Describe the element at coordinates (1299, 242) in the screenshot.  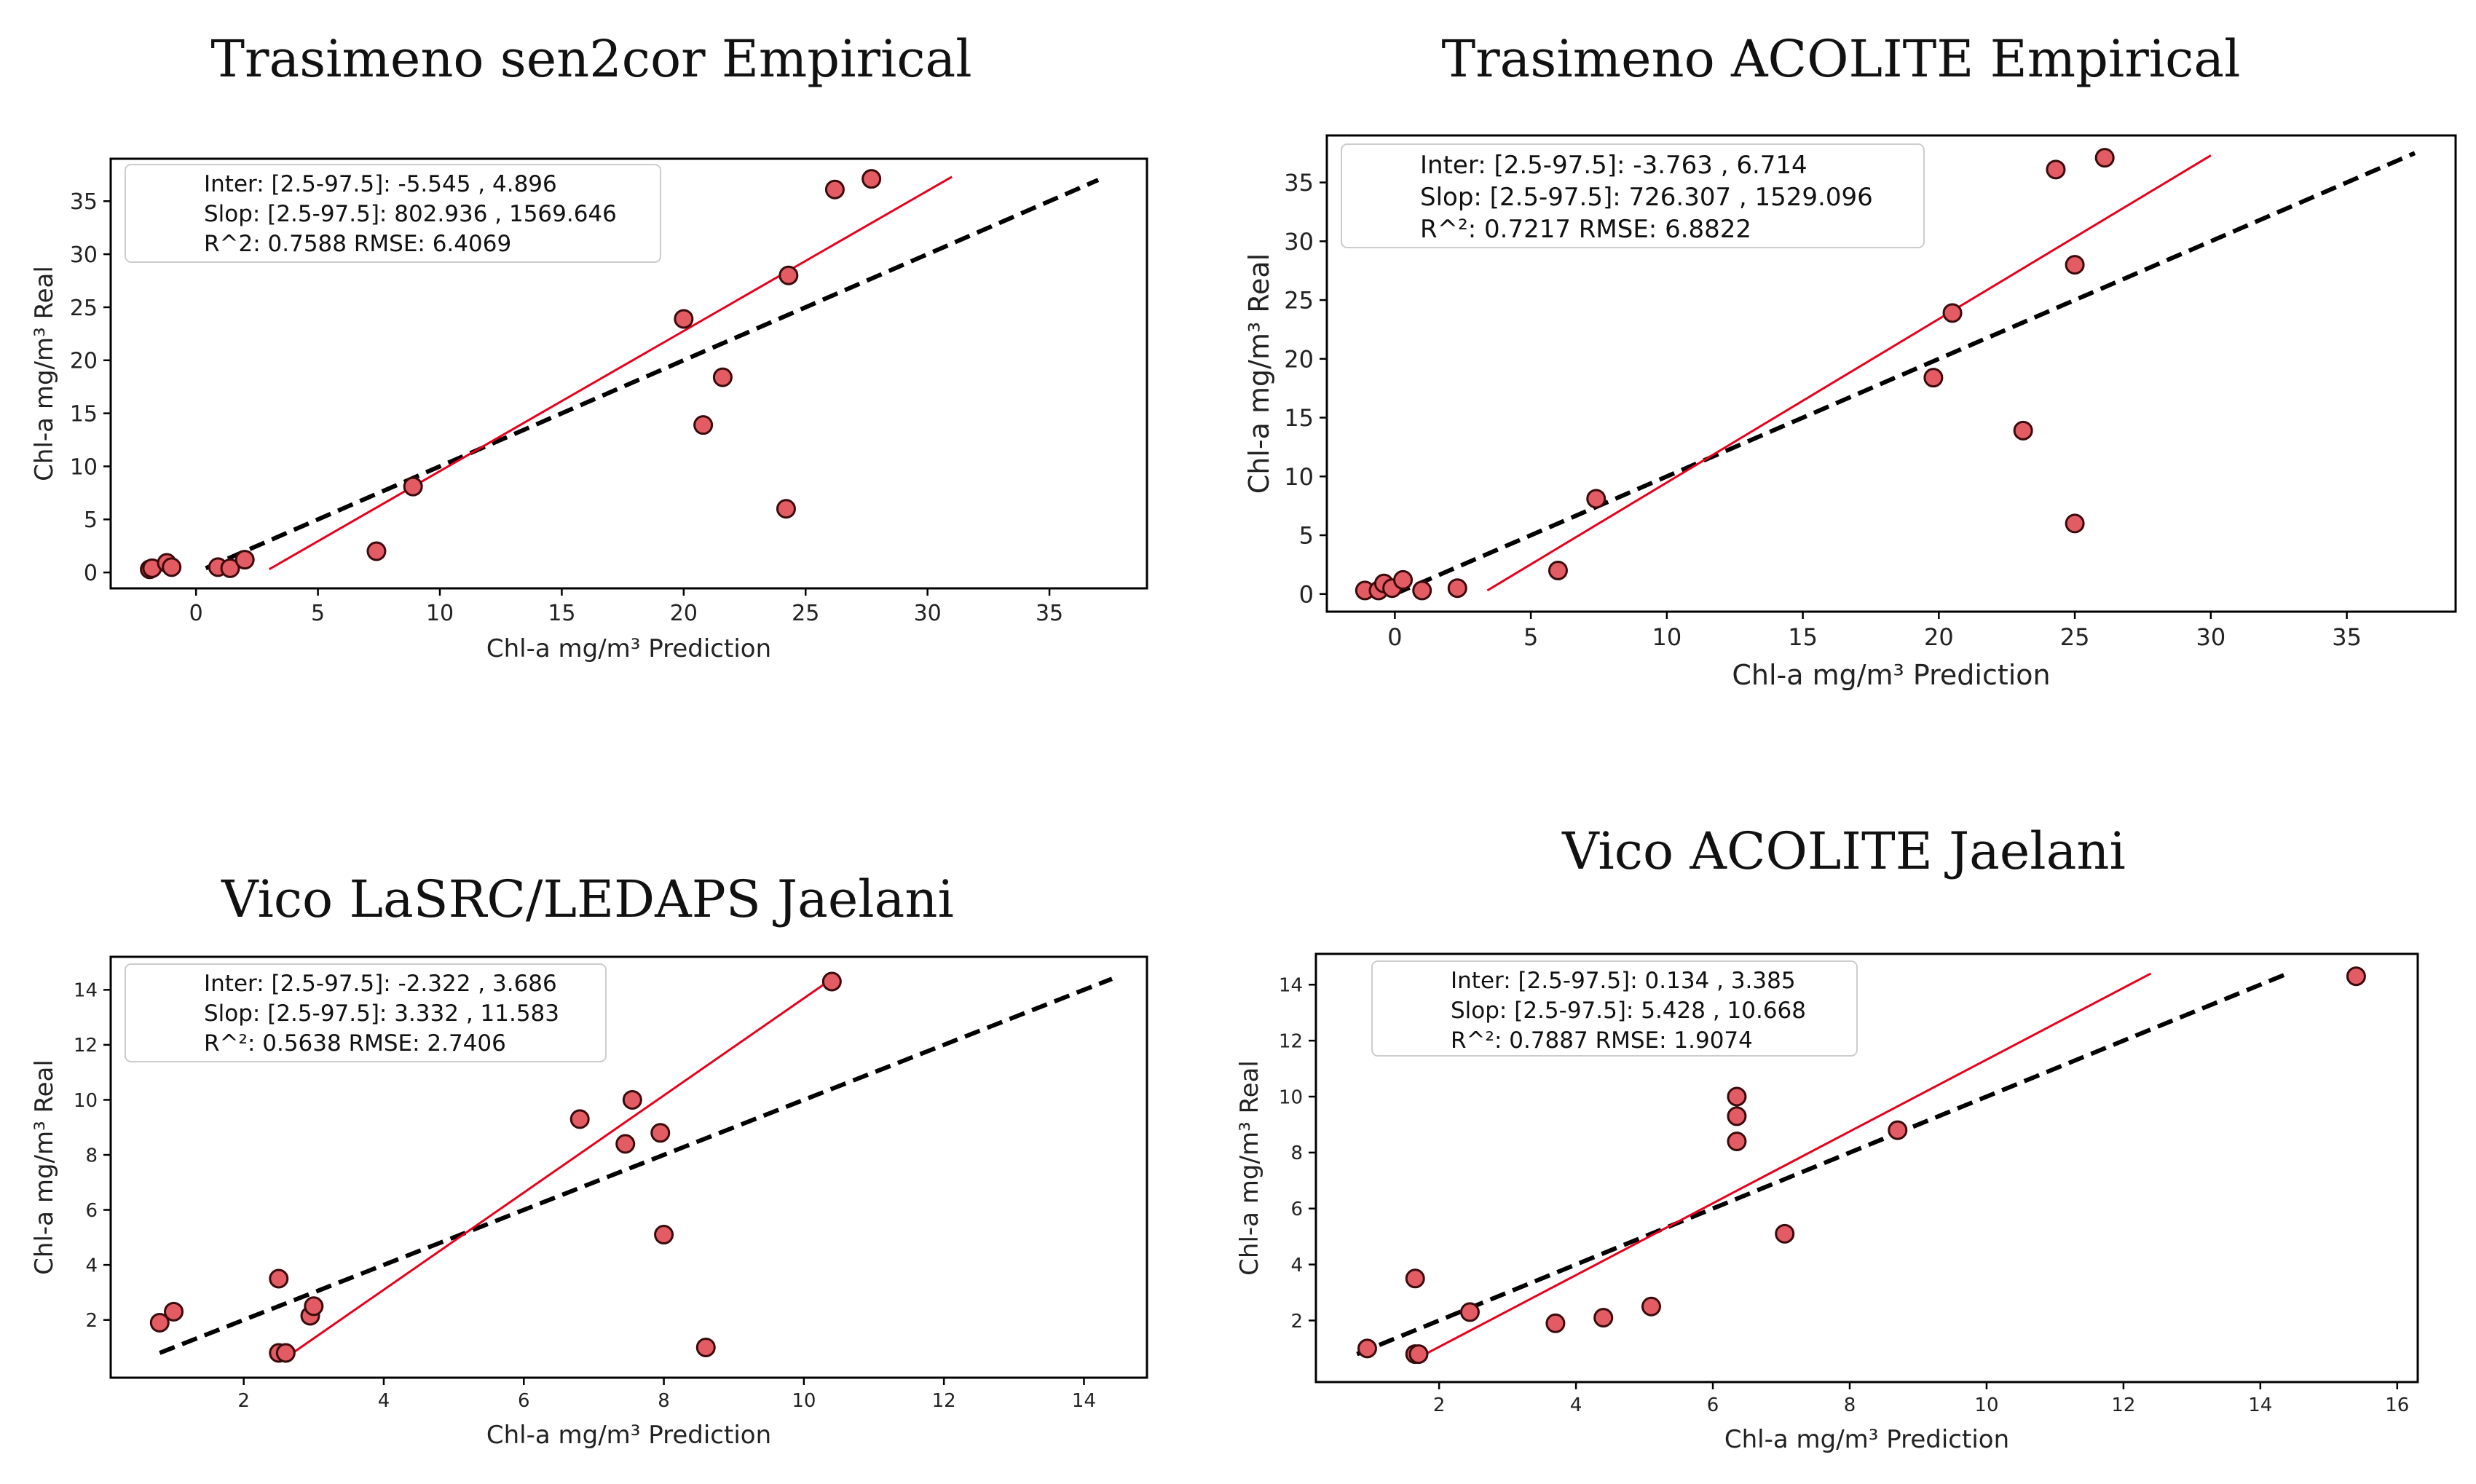
I see `y-tick-label: 30` at that location.